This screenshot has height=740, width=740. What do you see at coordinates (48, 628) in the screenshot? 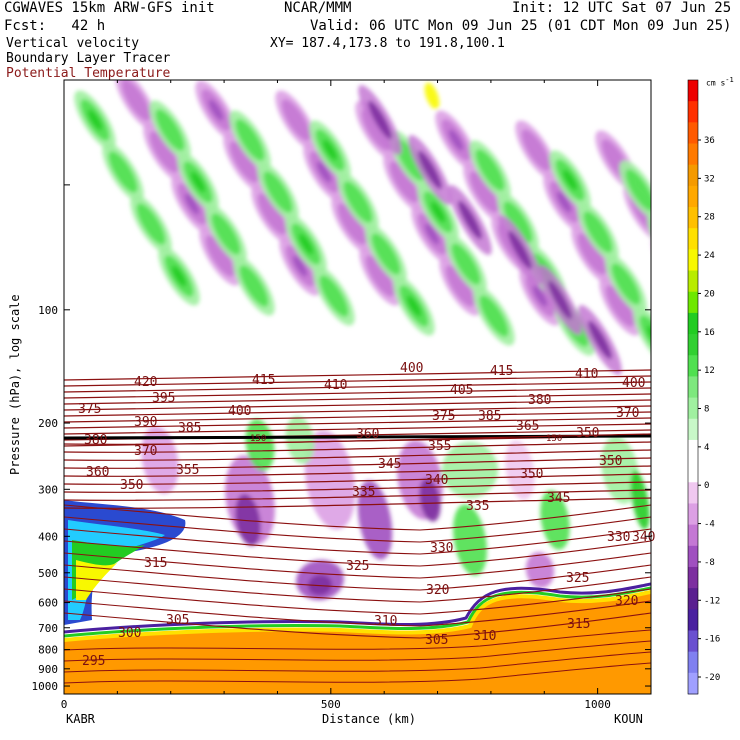
I see `y-tick-label: 700` at bounding box center [48, 628].